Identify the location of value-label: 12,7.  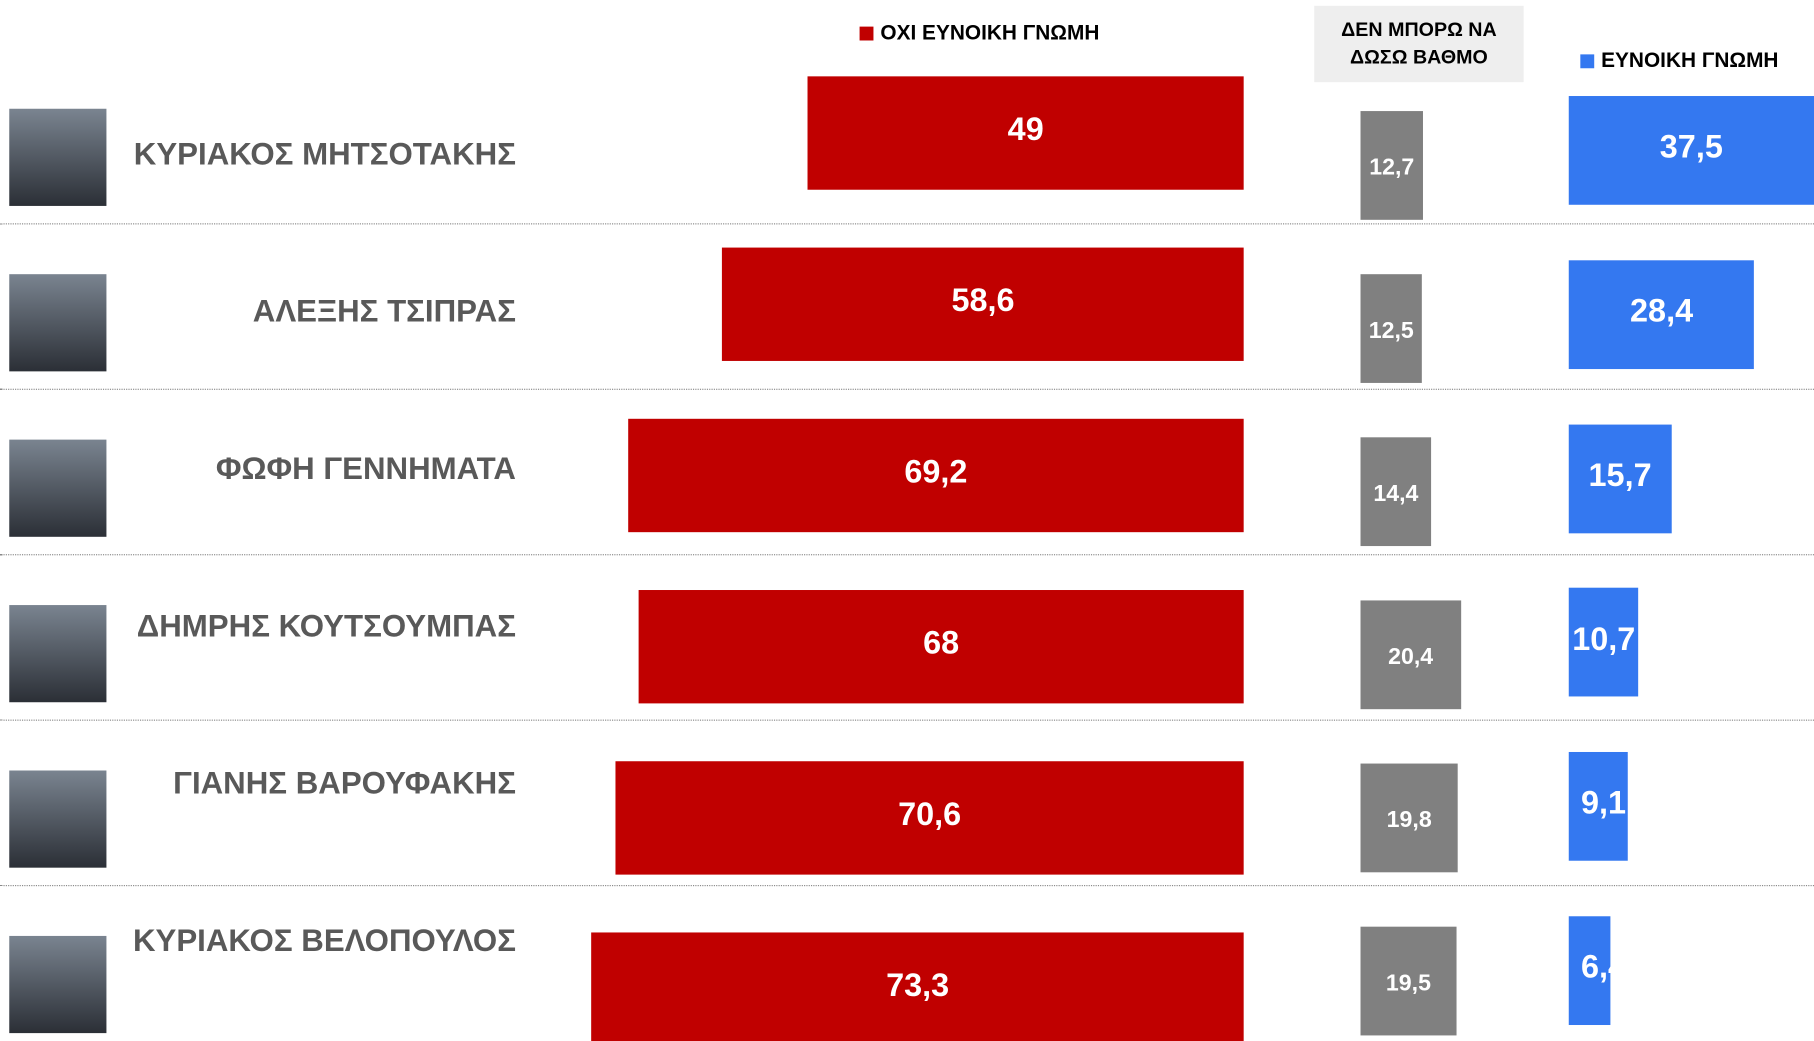
(1392, 168).